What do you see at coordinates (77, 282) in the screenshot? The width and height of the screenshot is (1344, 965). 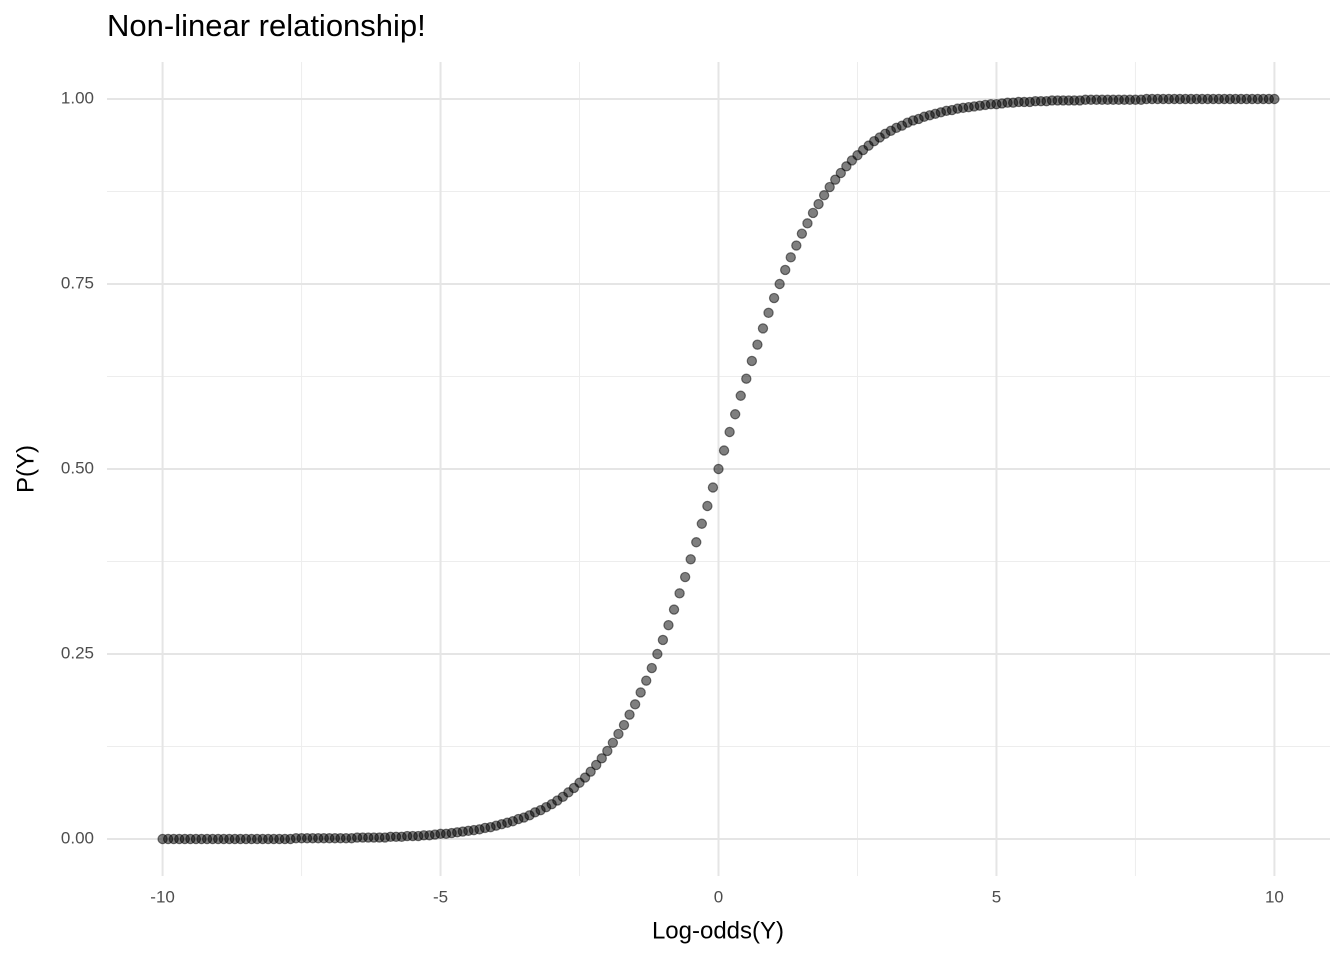 I see `y-tick-label: 0.75` at bounding box center [77, 282].